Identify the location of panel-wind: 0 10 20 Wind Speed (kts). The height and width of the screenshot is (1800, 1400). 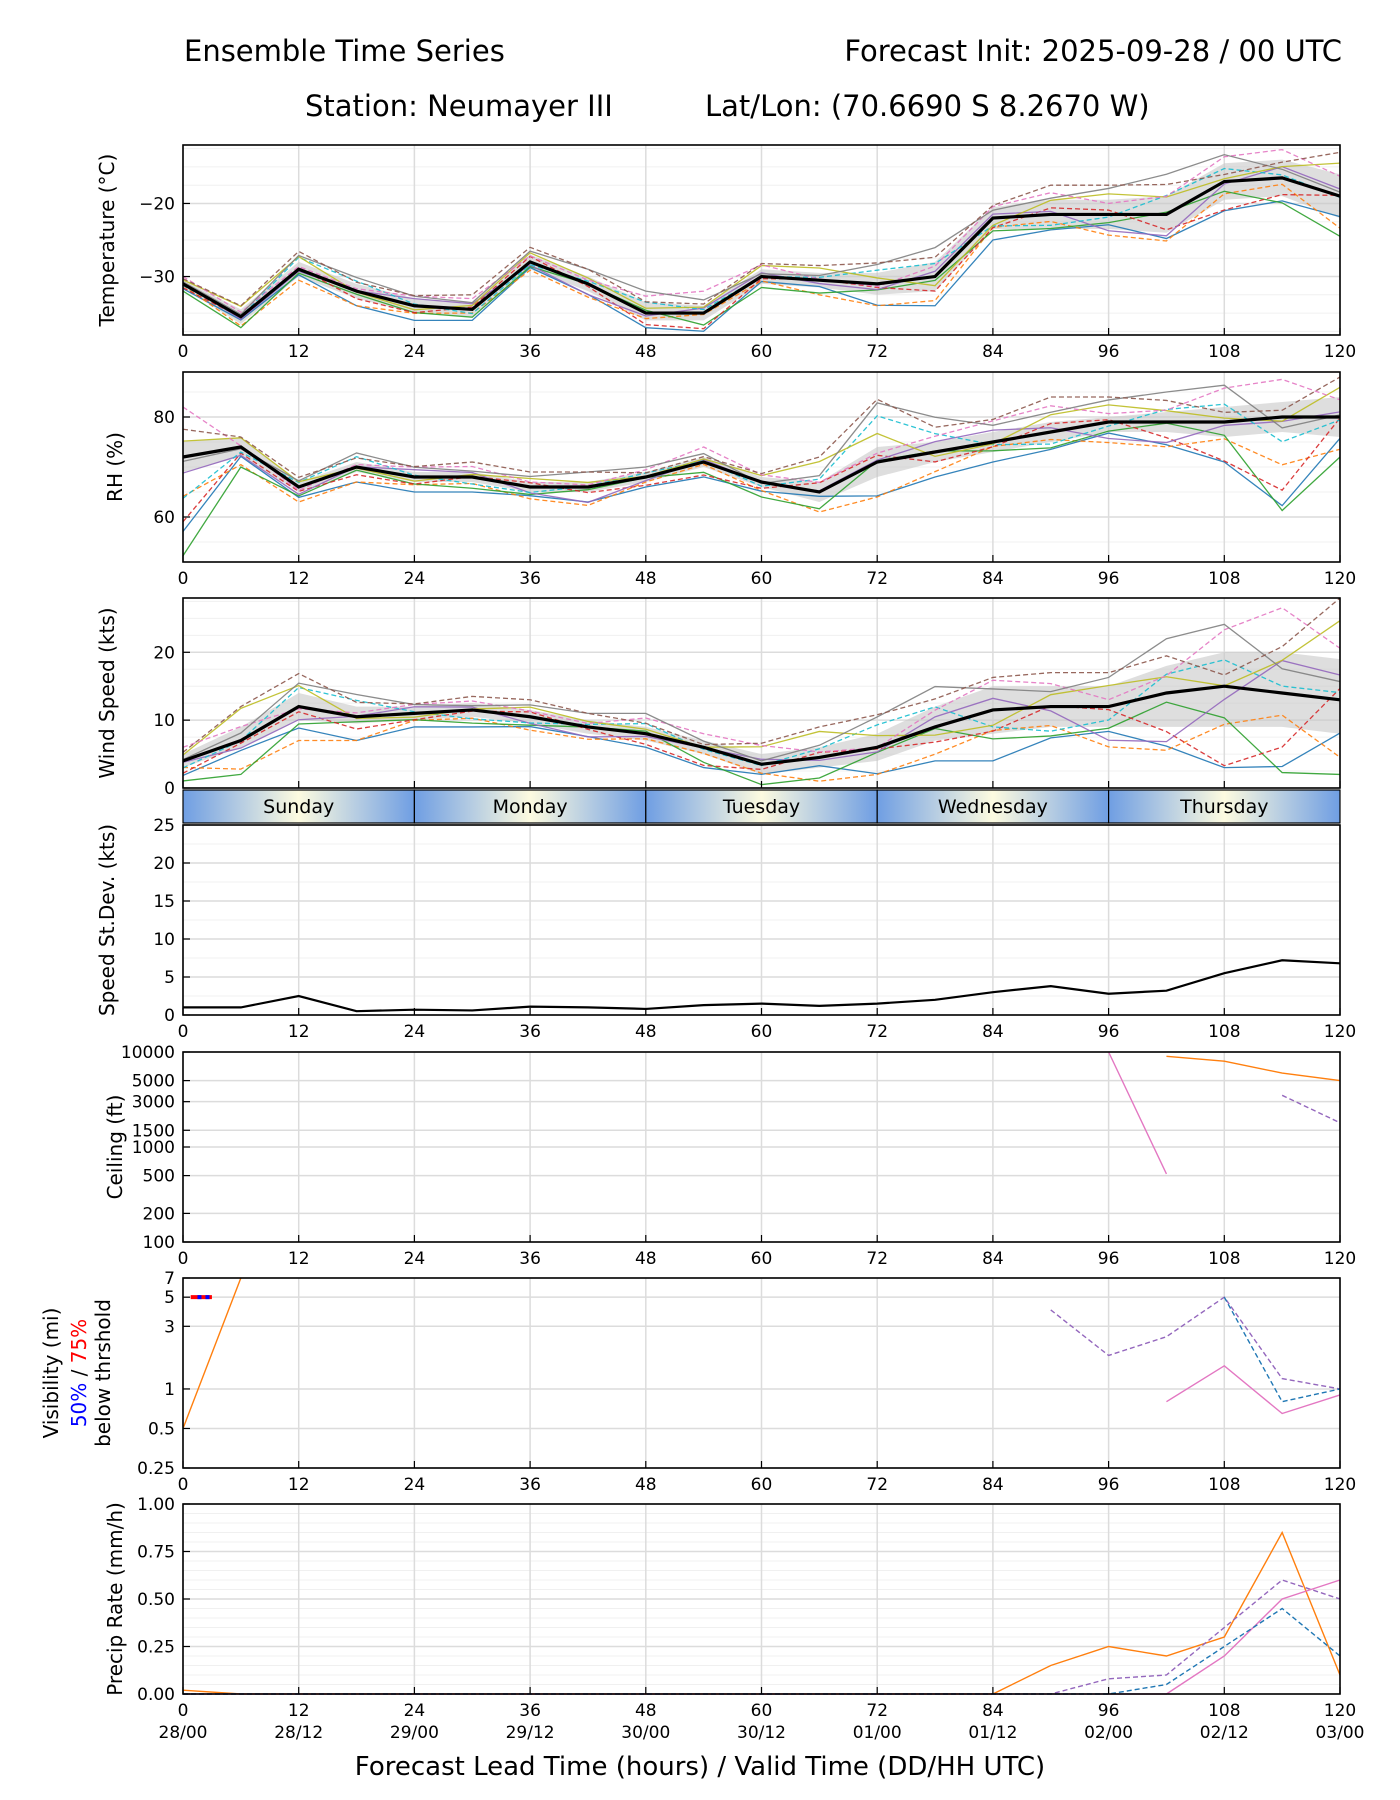
(718, 698).